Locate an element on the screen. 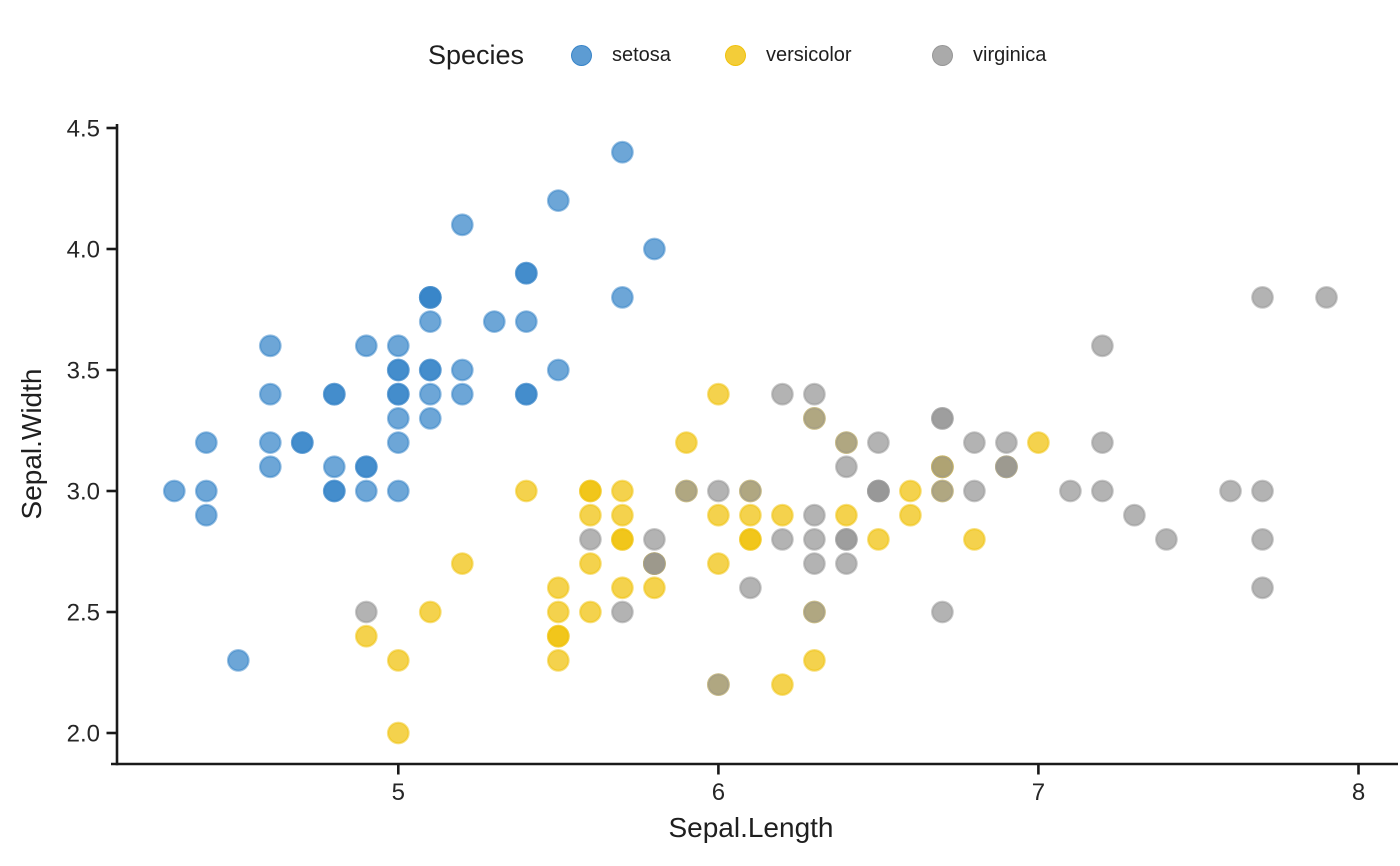 The width and height of the screenshot is (1400, 866). legend-dot-setosa is located at coordinates (581, 55).